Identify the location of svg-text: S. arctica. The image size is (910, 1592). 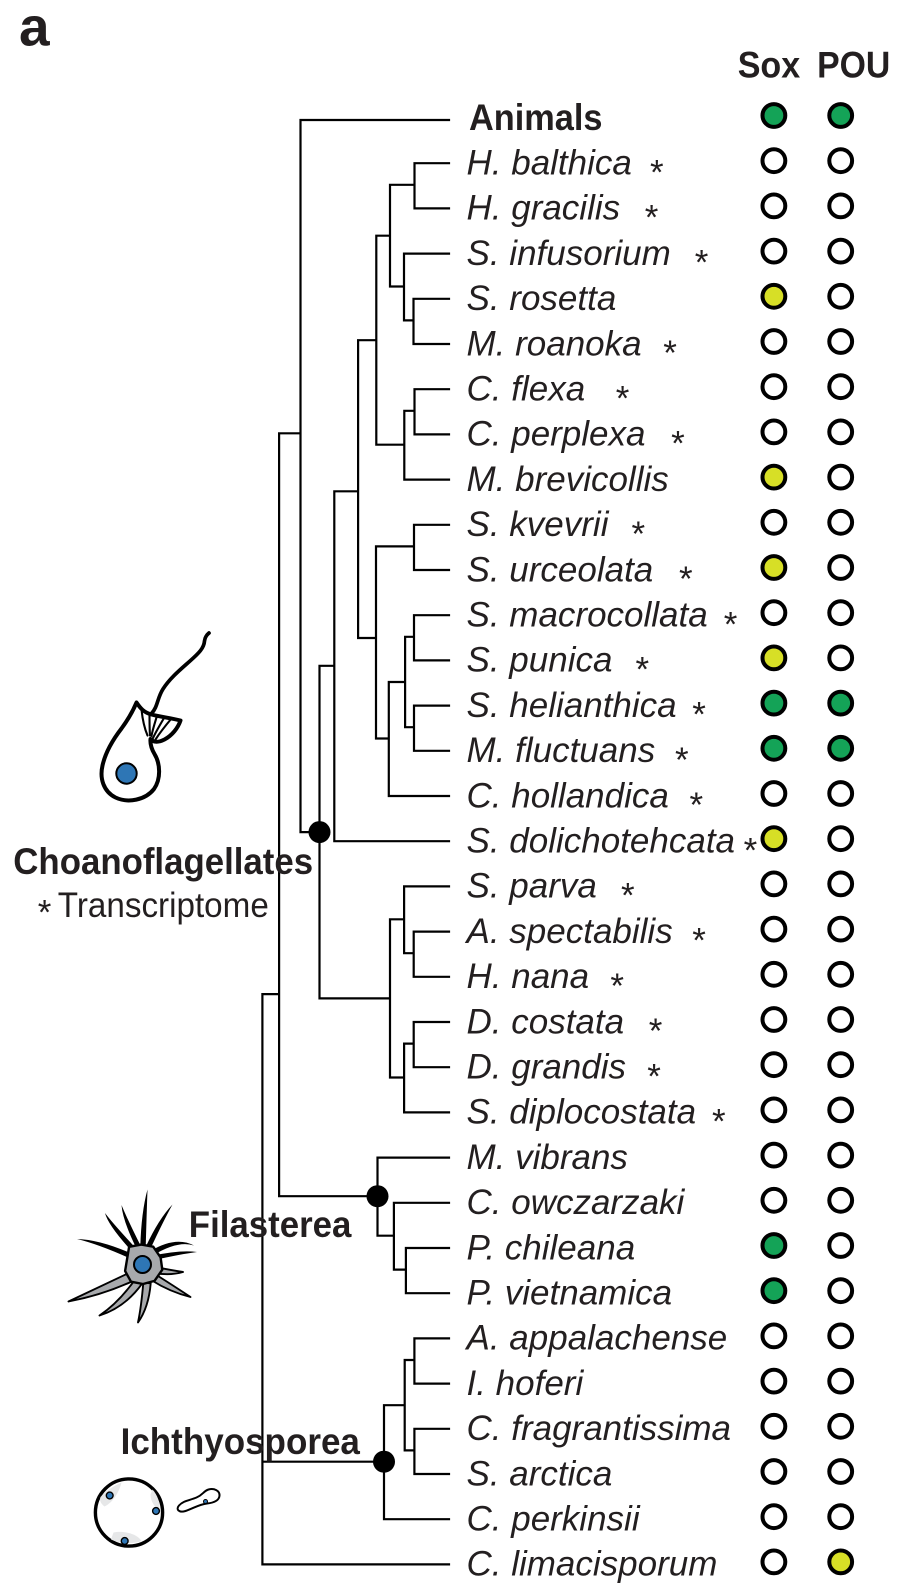
(540, 1473).